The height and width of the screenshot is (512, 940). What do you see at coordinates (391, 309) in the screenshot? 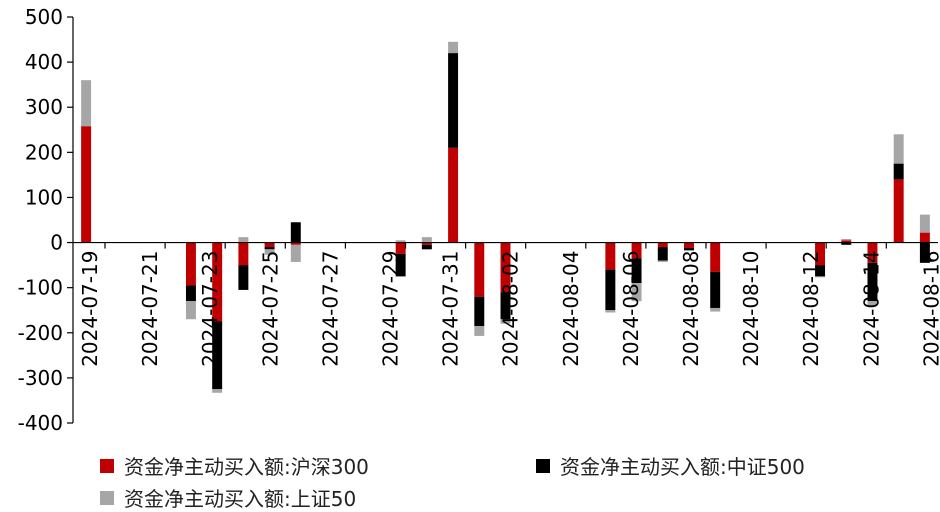
I see `x-tick-label: 2024-07-29` at bounding box center [391, 309].